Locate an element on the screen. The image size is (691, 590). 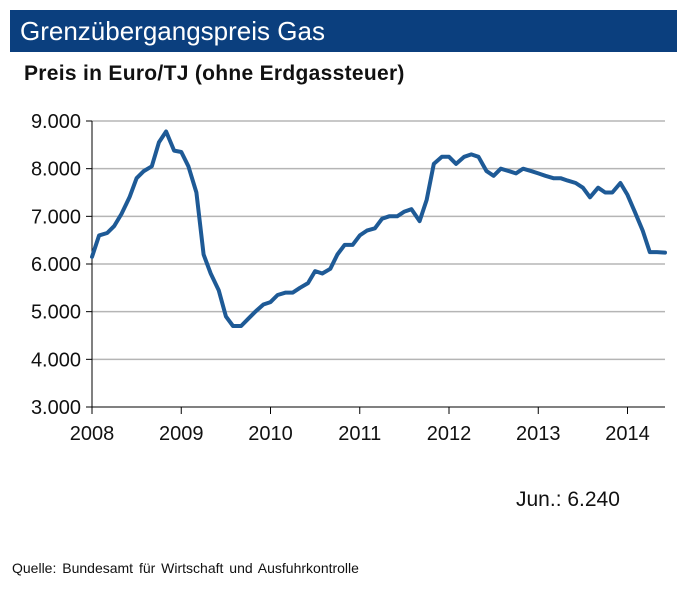
y-tick-label: 8.000 is located at coordinates (56, 170).